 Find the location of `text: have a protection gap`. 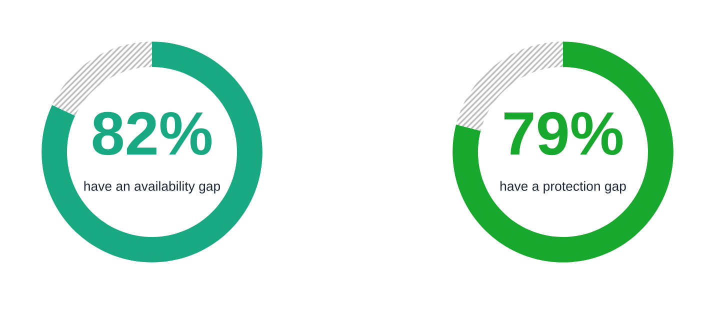

text: have a protection gap is located at coordinates (563, 187).